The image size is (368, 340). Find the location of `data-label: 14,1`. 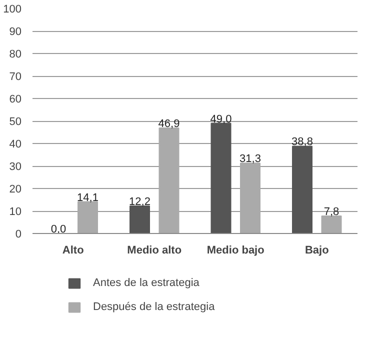

data-label: 14,1 is located at coordinates (87, 198).